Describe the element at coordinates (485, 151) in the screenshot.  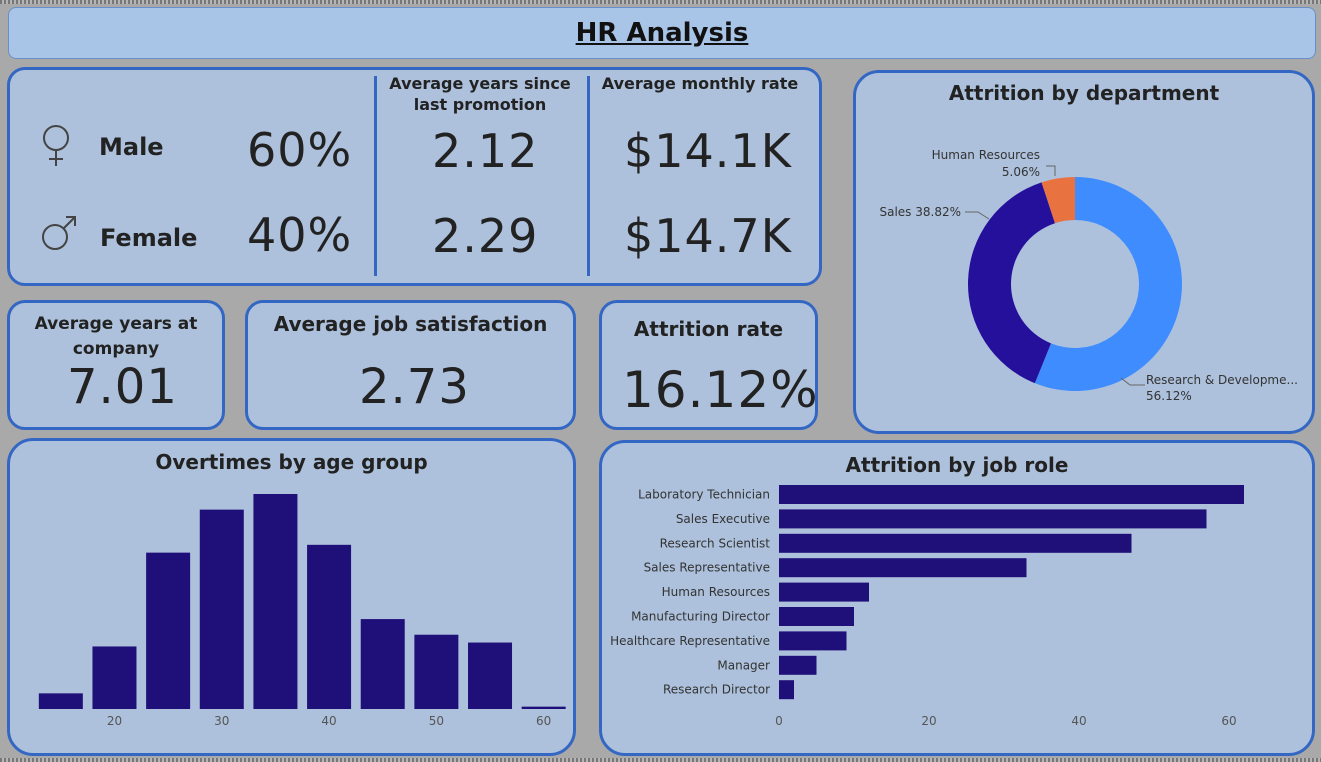
I see `male-promotion-value: 2.12` at that location.